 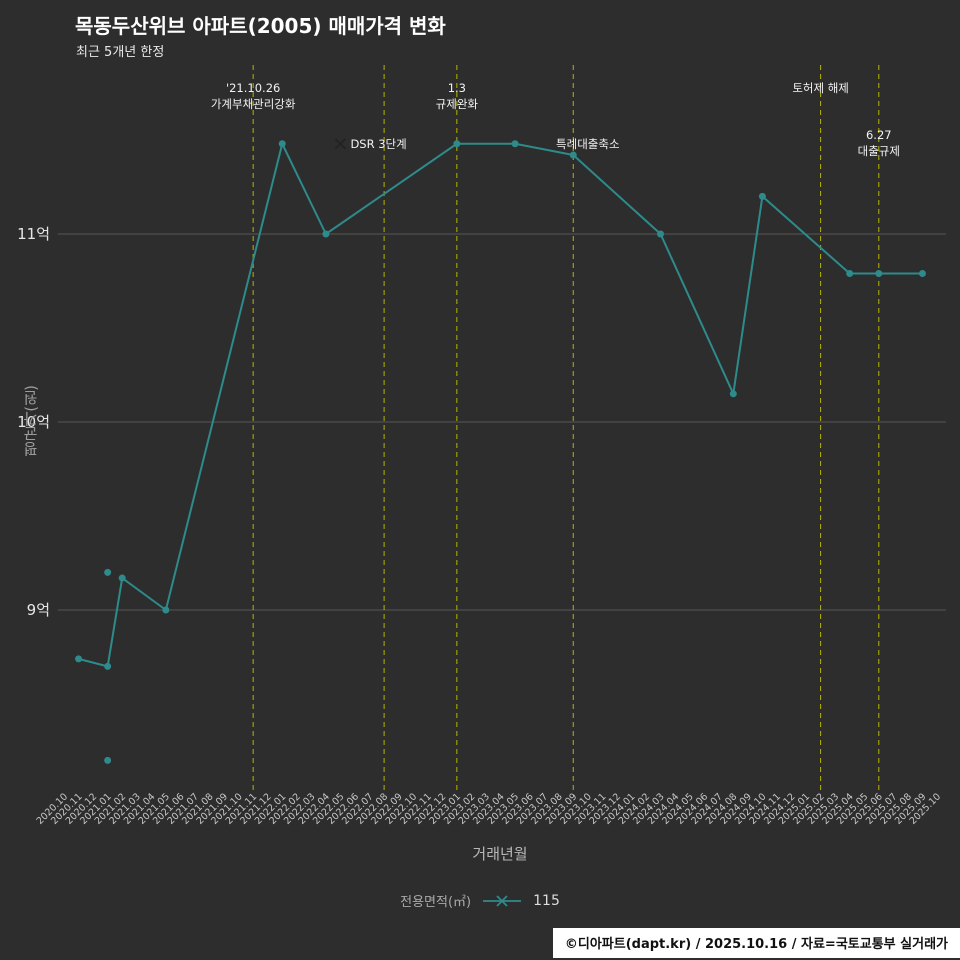 What do you see at coordinates (480, 901) in the screenshot?
I see `legend: 전용면적(㎡) 115` at bounding box center [480, 901].